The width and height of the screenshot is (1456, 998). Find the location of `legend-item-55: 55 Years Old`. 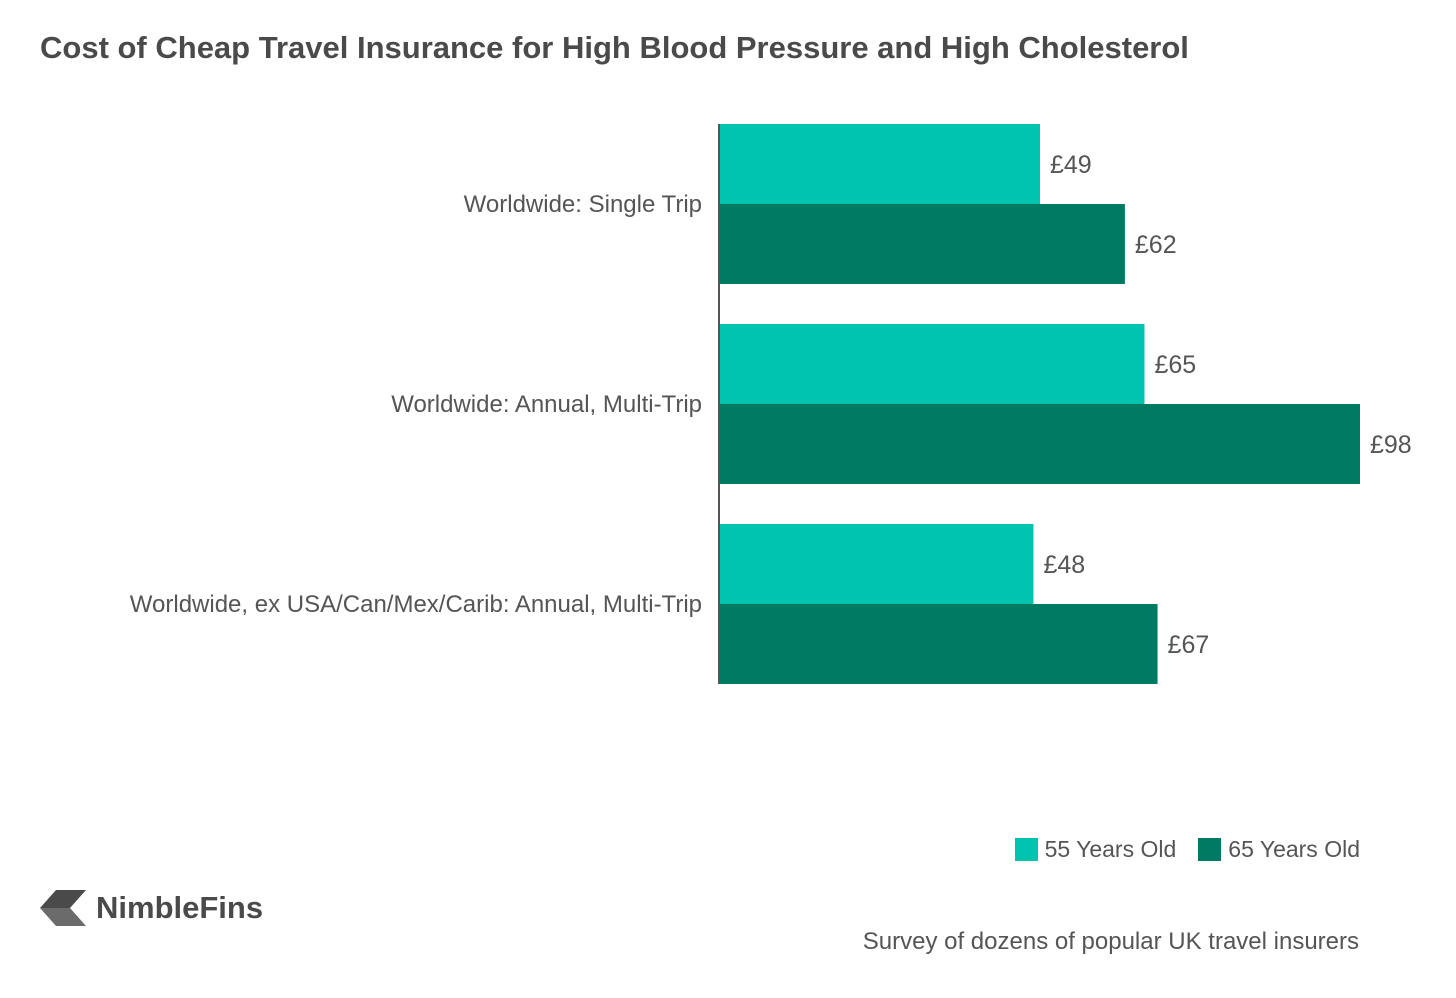

legend-item-55: 55 Years Old is located at coordinates (1095, 849).